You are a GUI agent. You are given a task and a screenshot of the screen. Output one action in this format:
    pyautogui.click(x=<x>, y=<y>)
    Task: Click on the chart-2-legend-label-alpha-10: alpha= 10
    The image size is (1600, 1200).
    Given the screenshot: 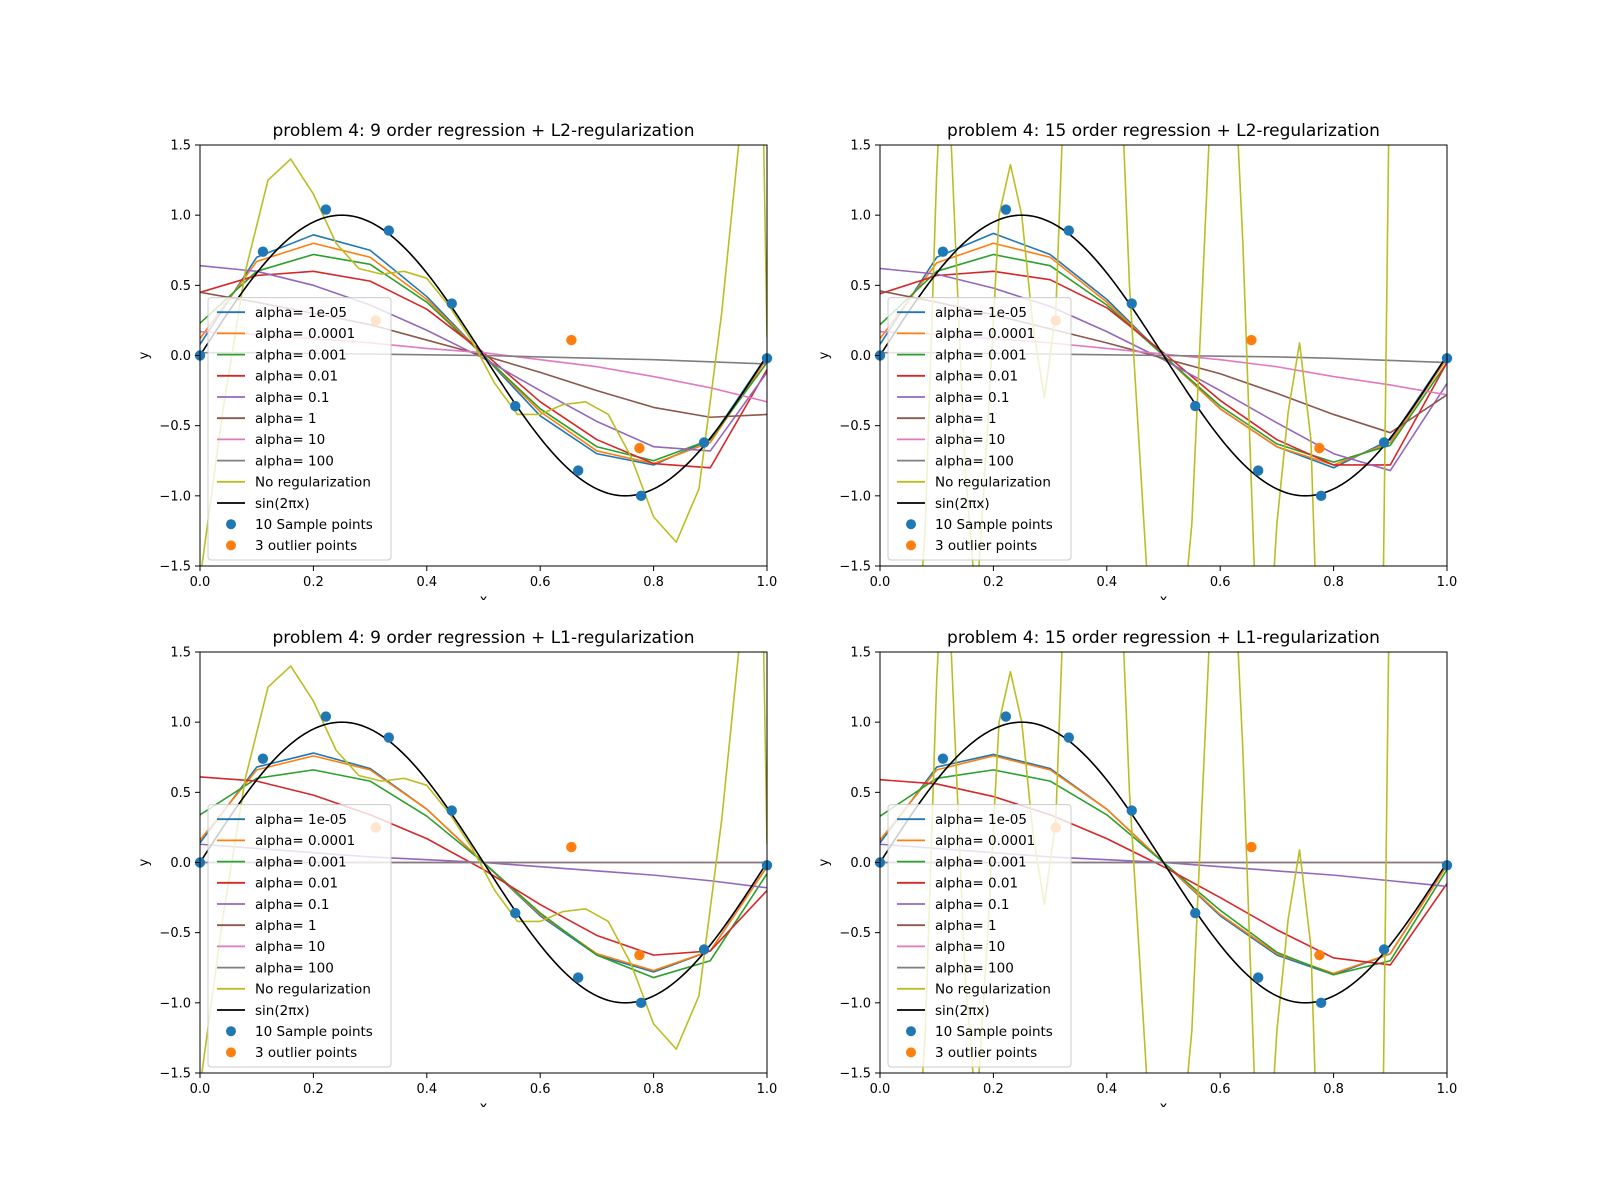 What is the action you would take?
    pyautogui.click(x=290, y=947)
    